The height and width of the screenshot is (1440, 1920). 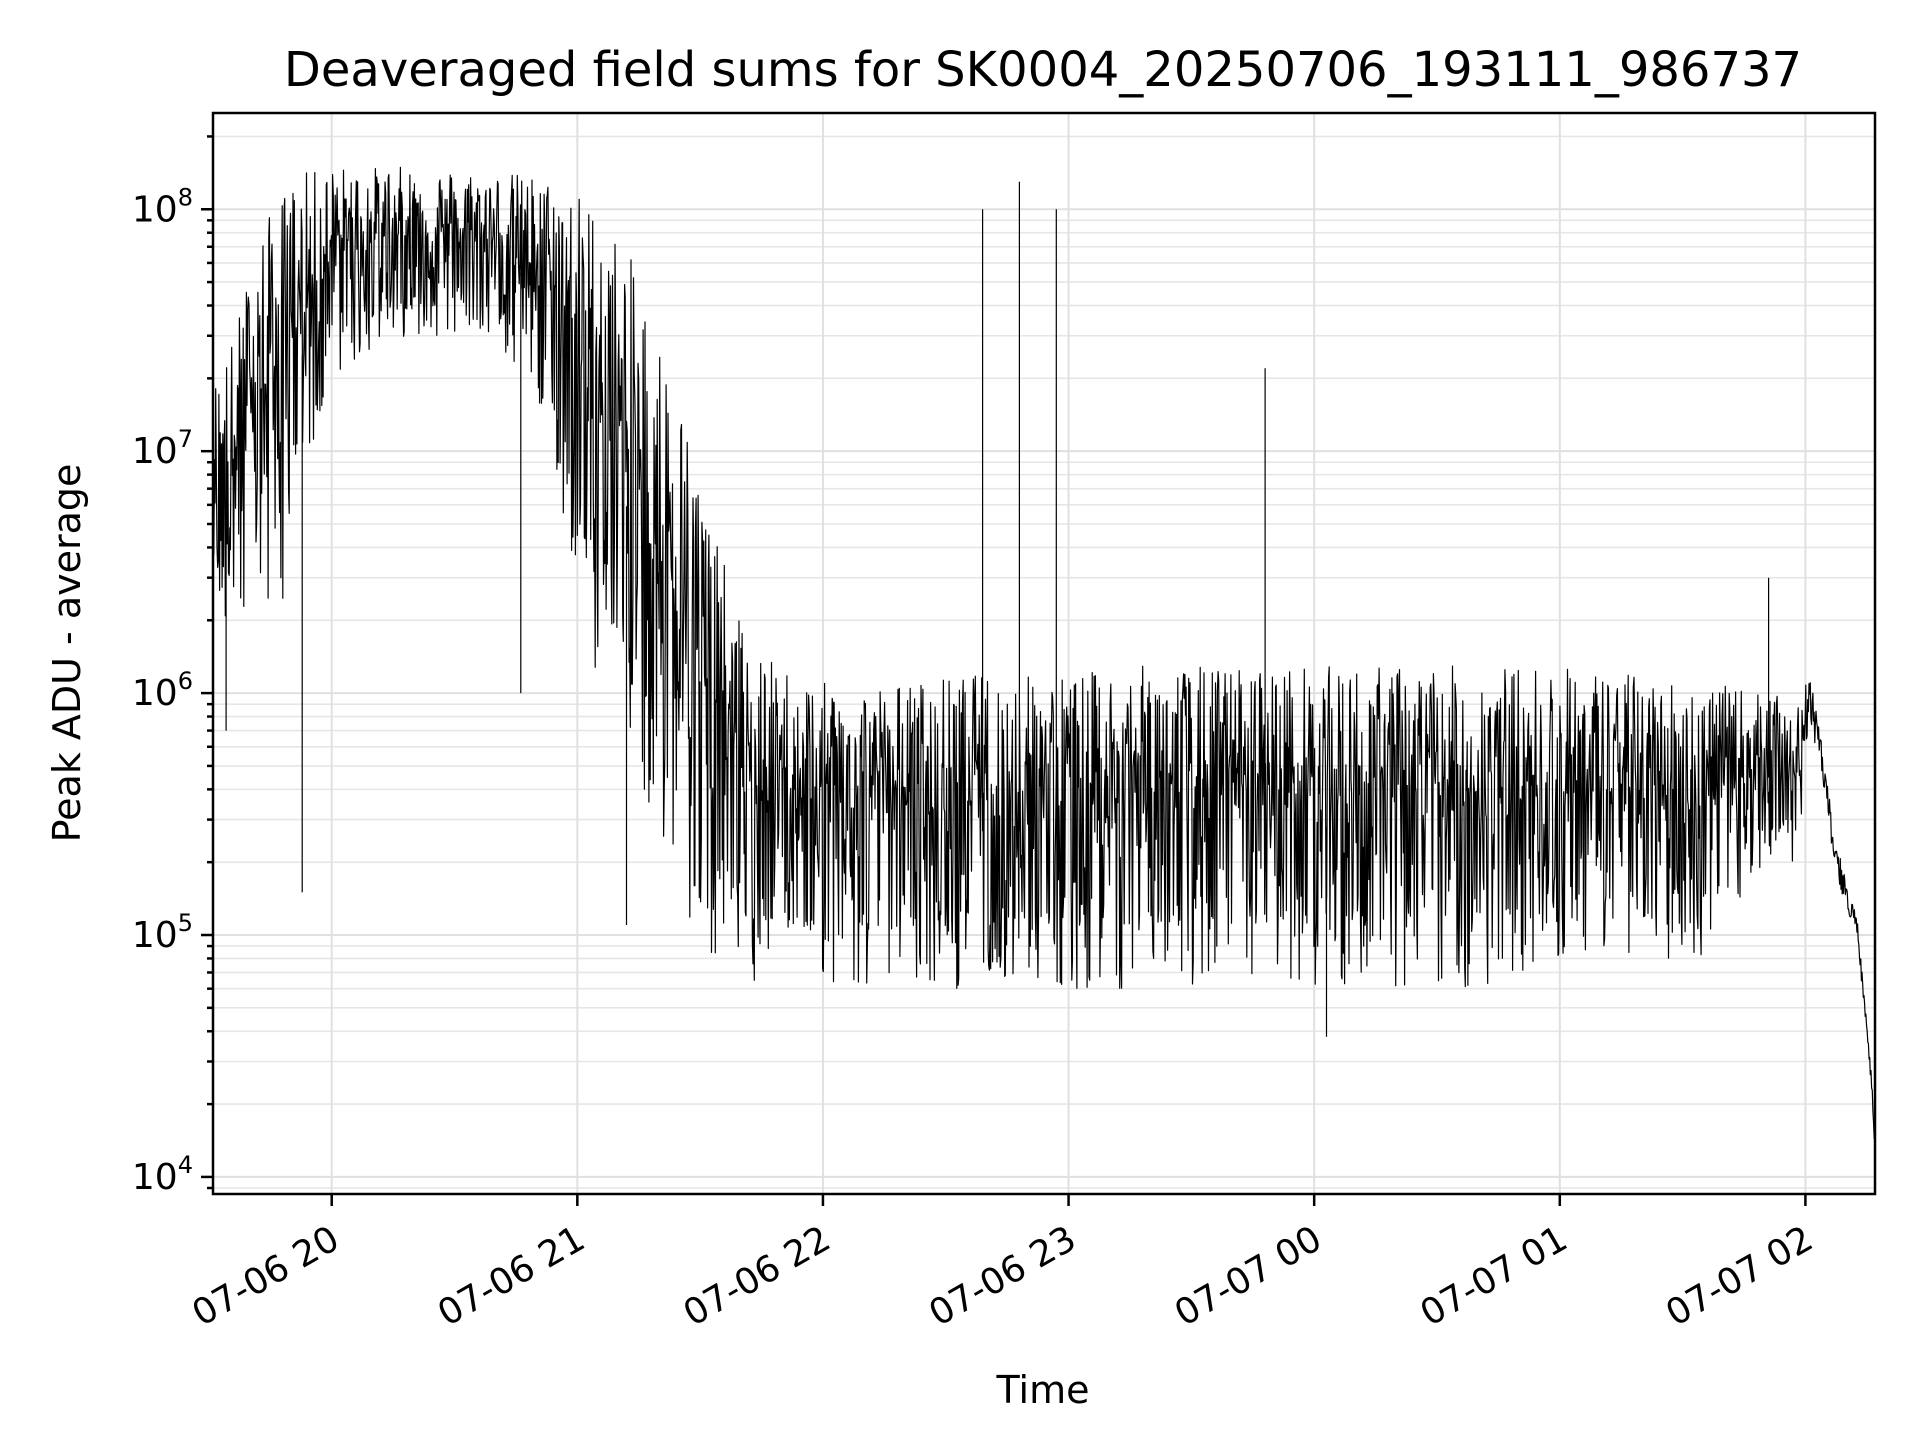 I want to click on y-tick-label: 10⁴, so click(x=162, y=1174).